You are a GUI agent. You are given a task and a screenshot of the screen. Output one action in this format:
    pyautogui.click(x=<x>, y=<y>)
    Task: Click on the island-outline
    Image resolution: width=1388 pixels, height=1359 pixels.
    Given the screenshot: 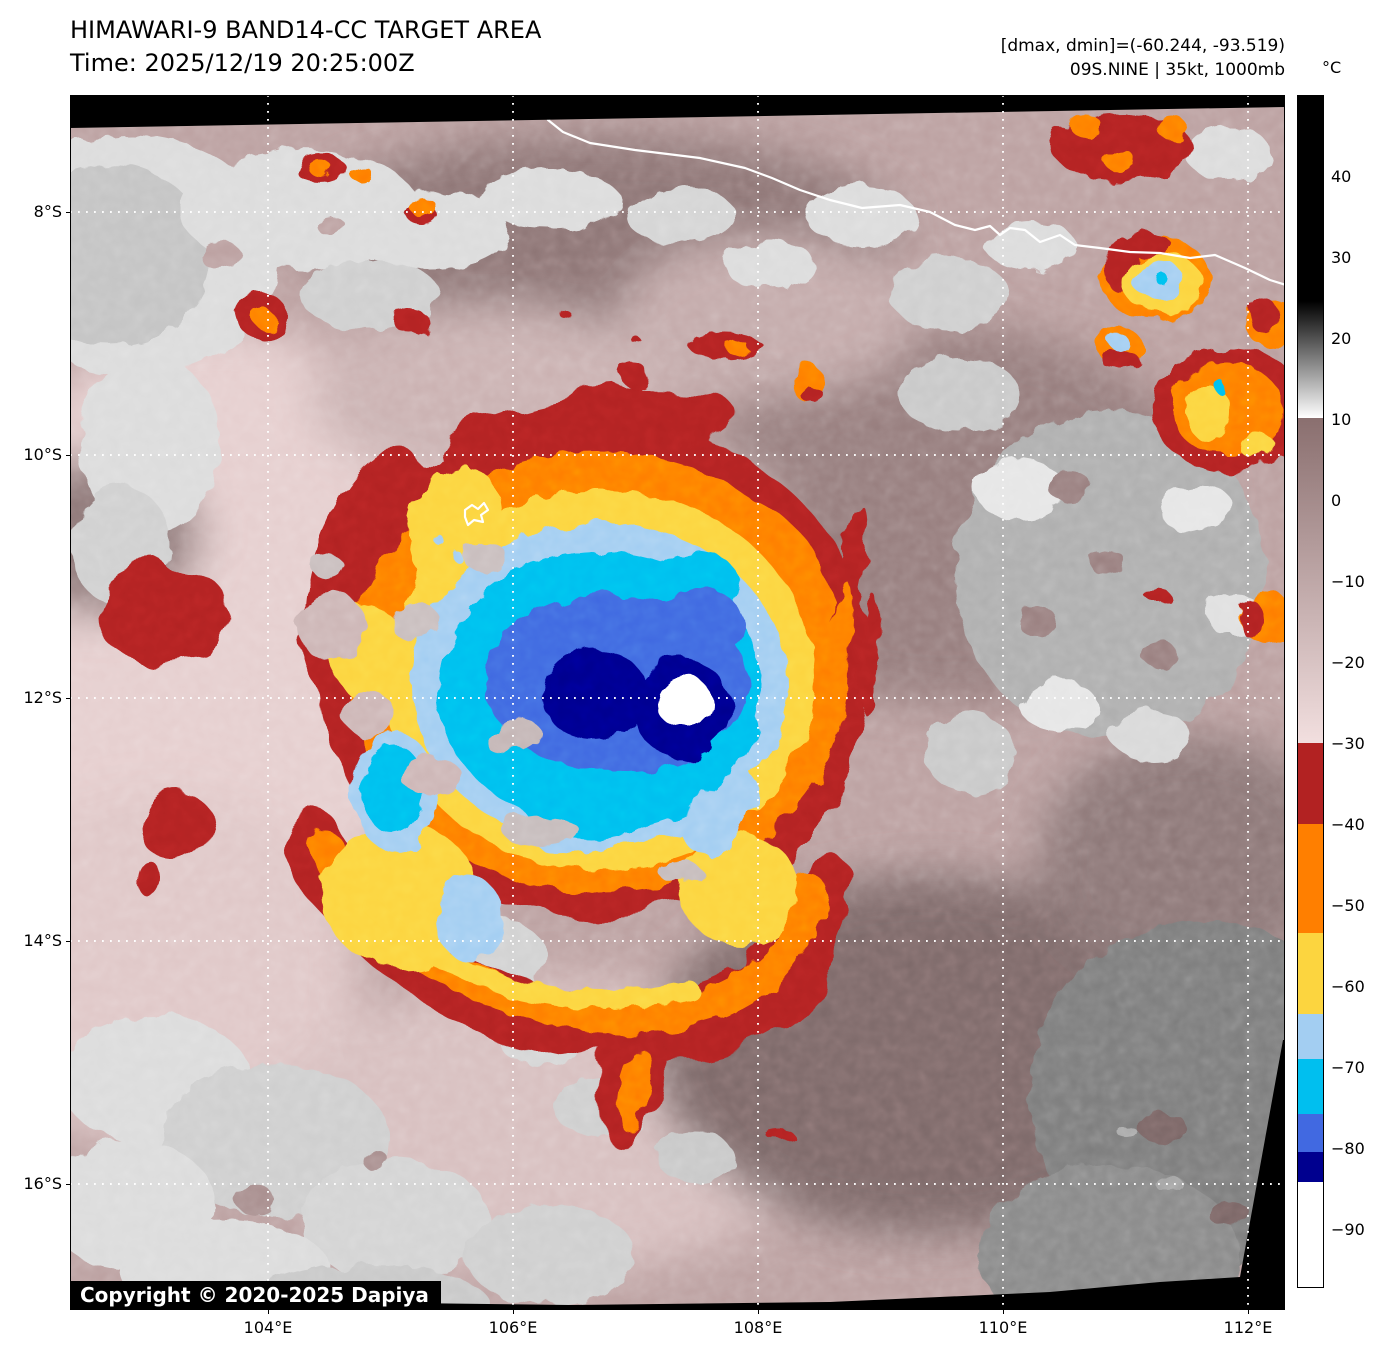 What is the action you would take?
    pyautogui.click(x=476, y=514)
    